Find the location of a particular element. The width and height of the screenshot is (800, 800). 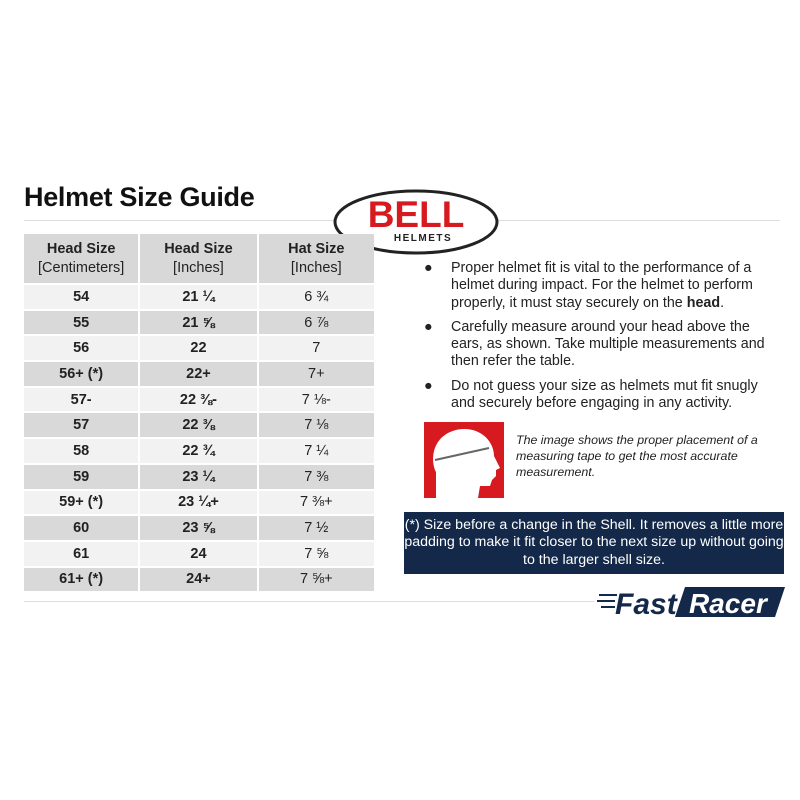

table-row: 56+ (*) 22+ 7+ is located at coordinates (199, 374).